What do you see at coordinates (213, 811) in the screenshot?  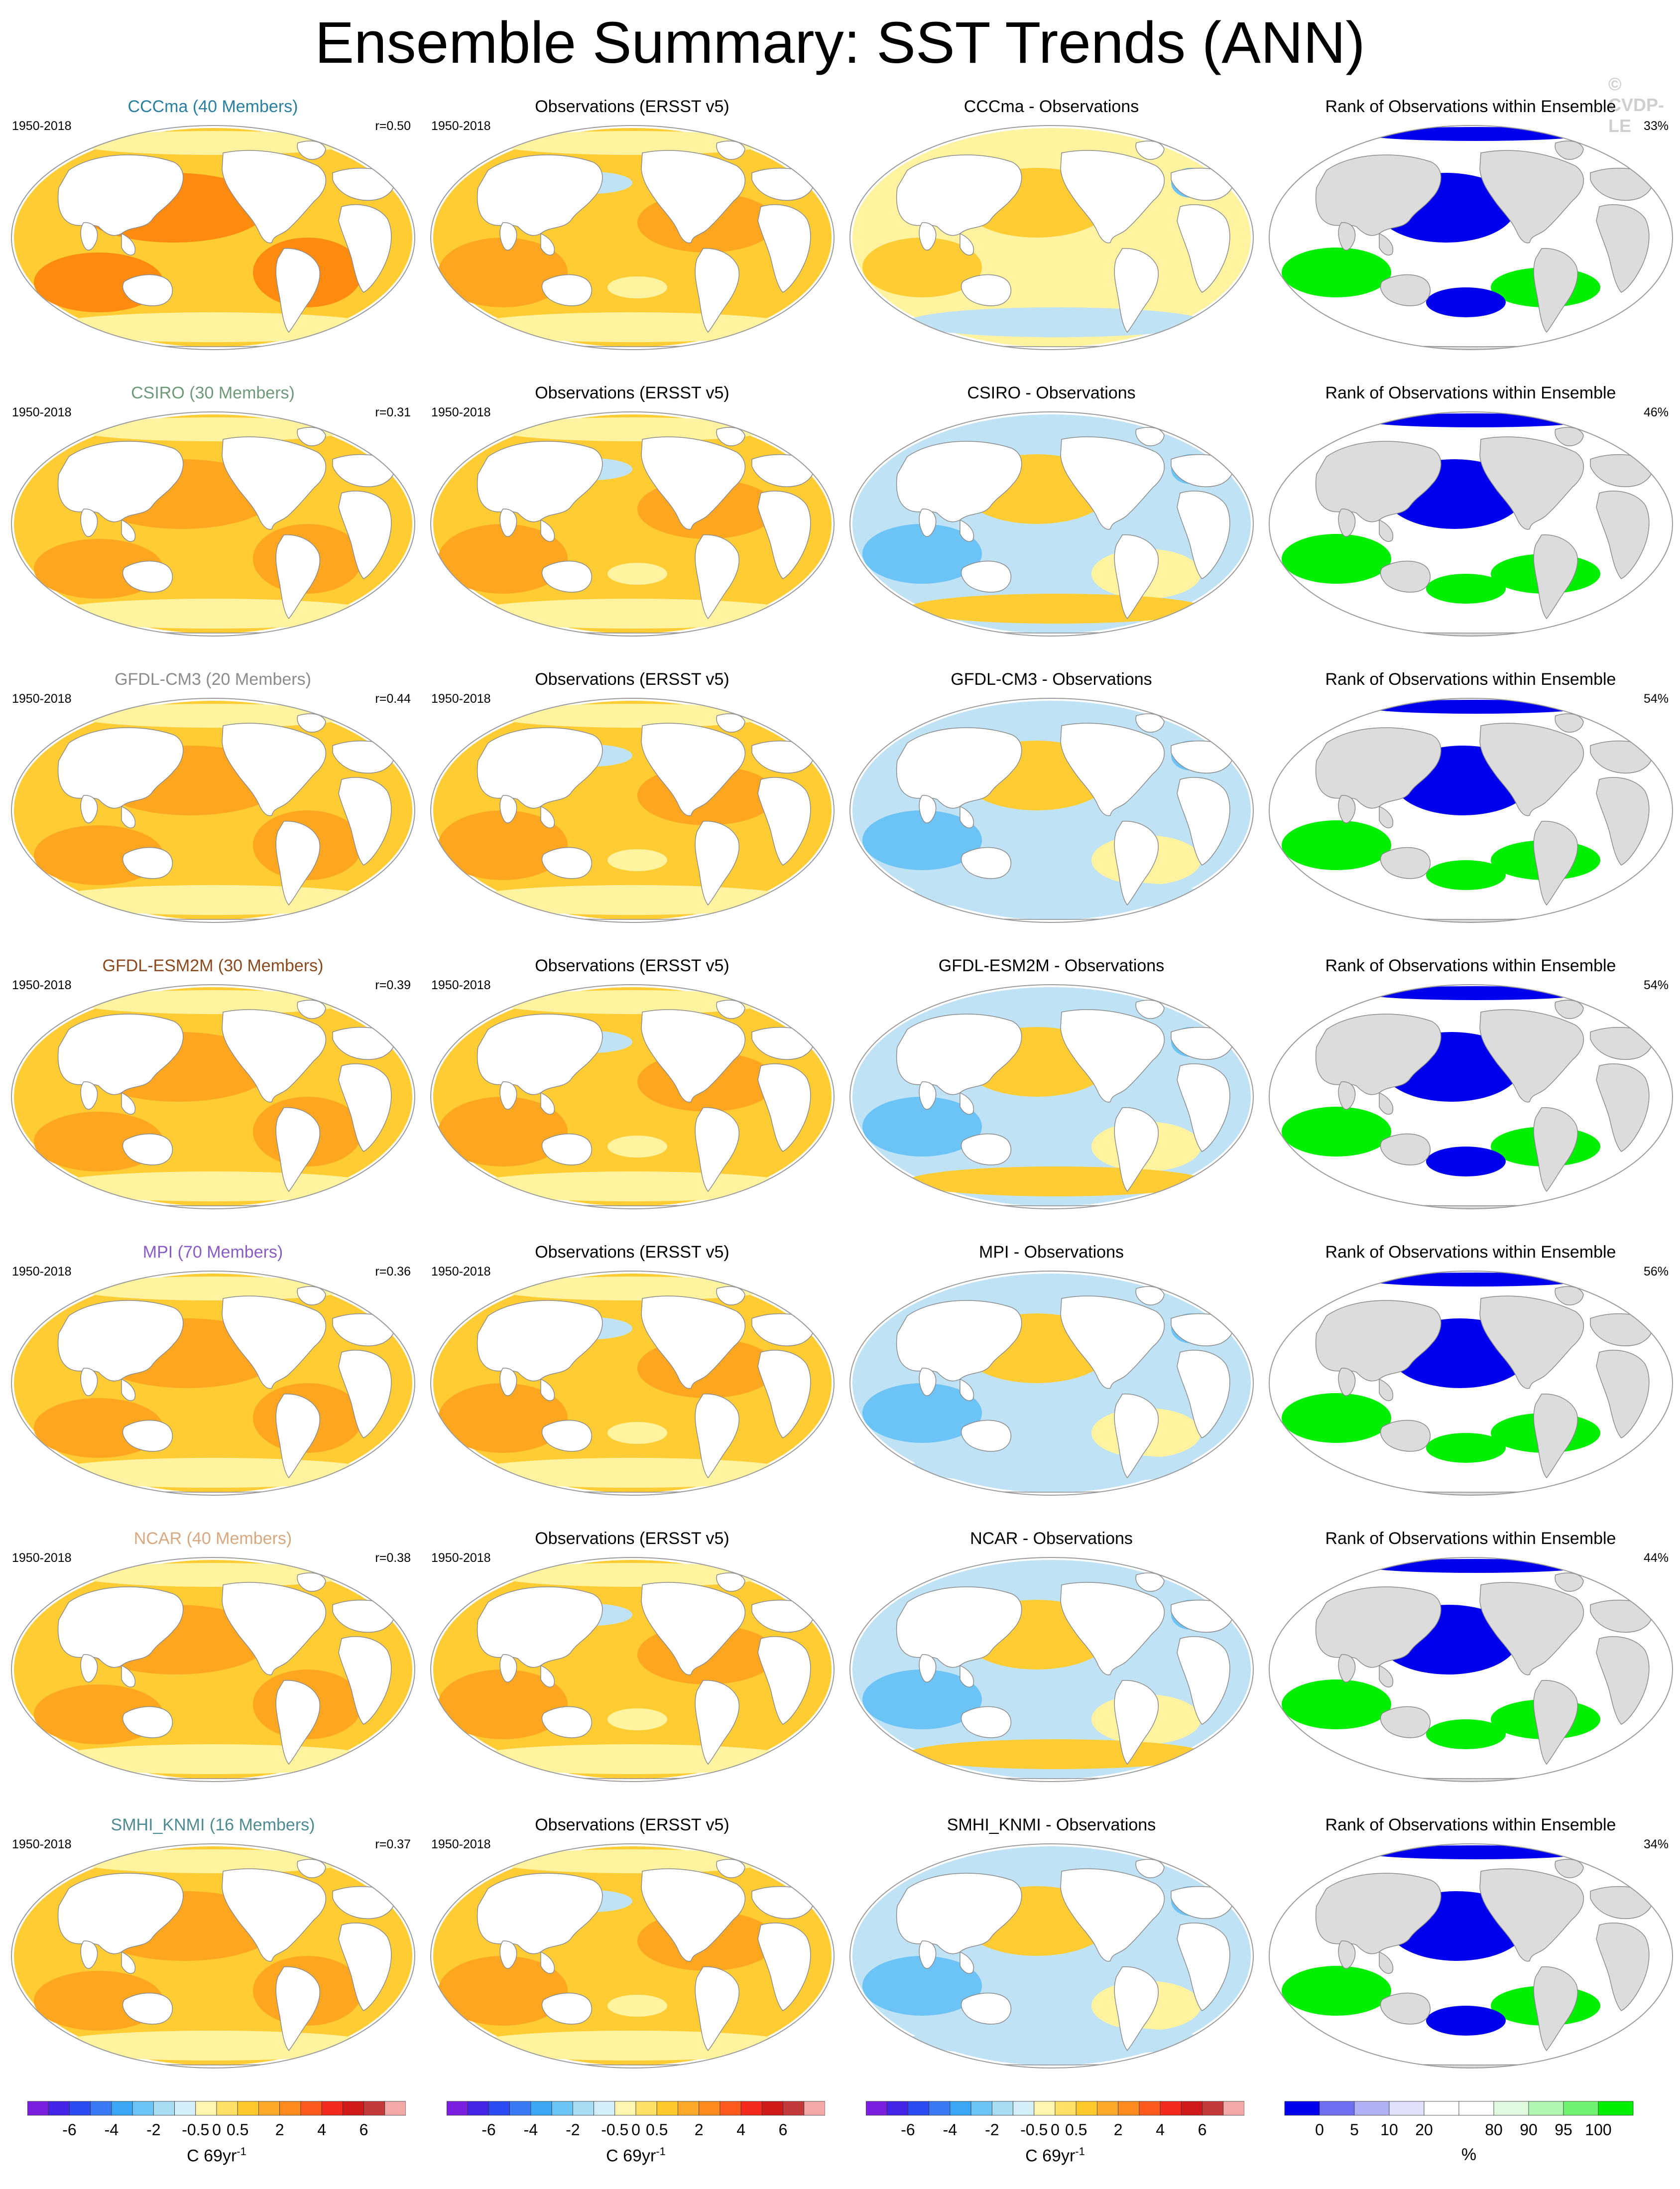 I see `model-map` at bounding box center [213, 811].